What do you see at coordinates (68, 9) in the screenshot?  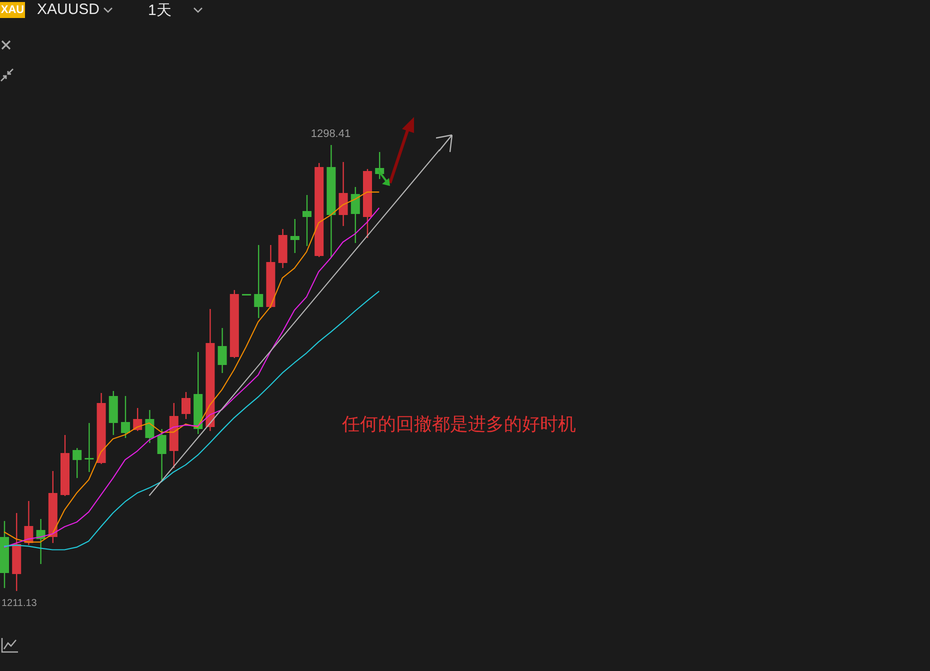 I see `chart-title: XAUUSD` at bounding box center [68, 9].